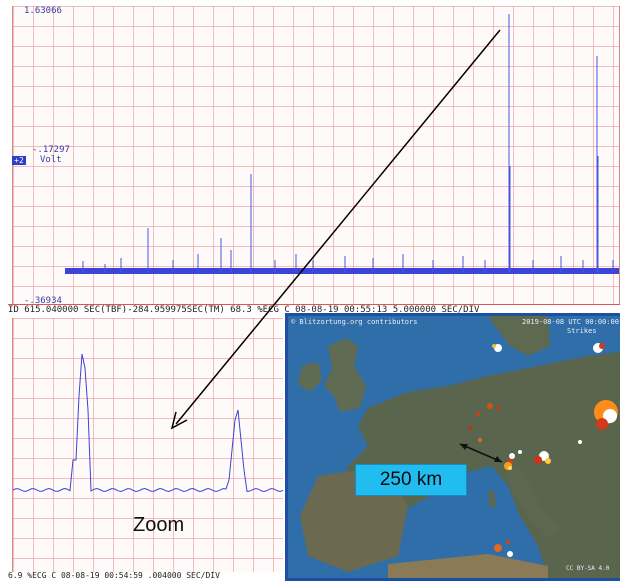 This screenshot has height=581, width=620. Describe the element at coordinates (464, 447) in the screenshot. I see `distance-arrow-head-start` at that location.